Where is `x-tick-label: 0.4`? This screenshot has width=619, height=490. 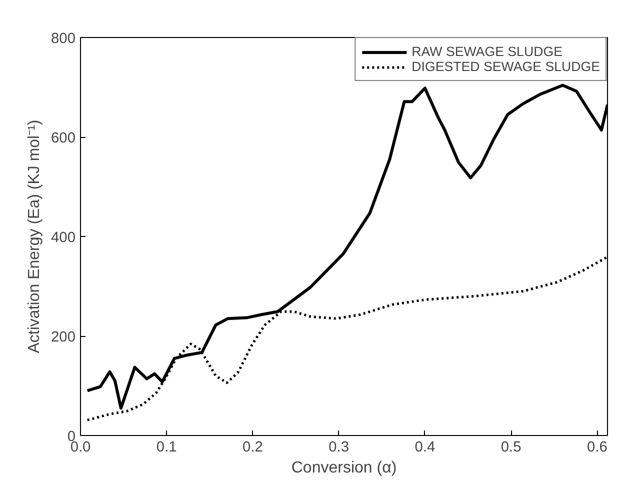 x-tick-label: 0.4 is located at coordinates (425, 448).